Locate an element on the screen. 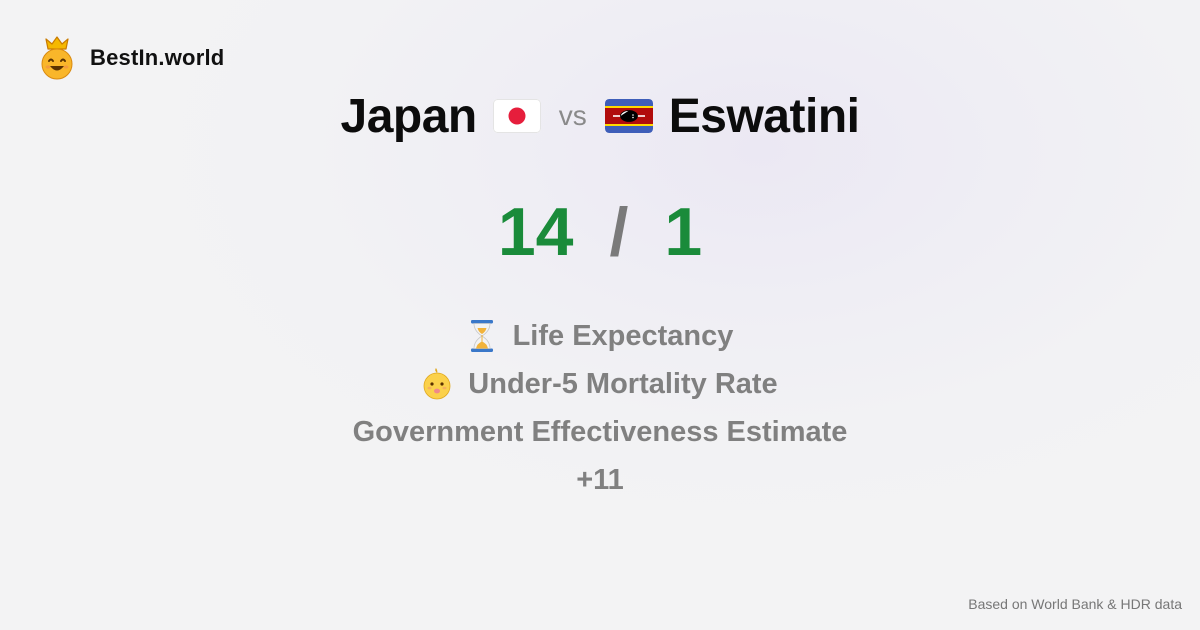  country-b-name: Eswatini is located at coordinates (764, 116).